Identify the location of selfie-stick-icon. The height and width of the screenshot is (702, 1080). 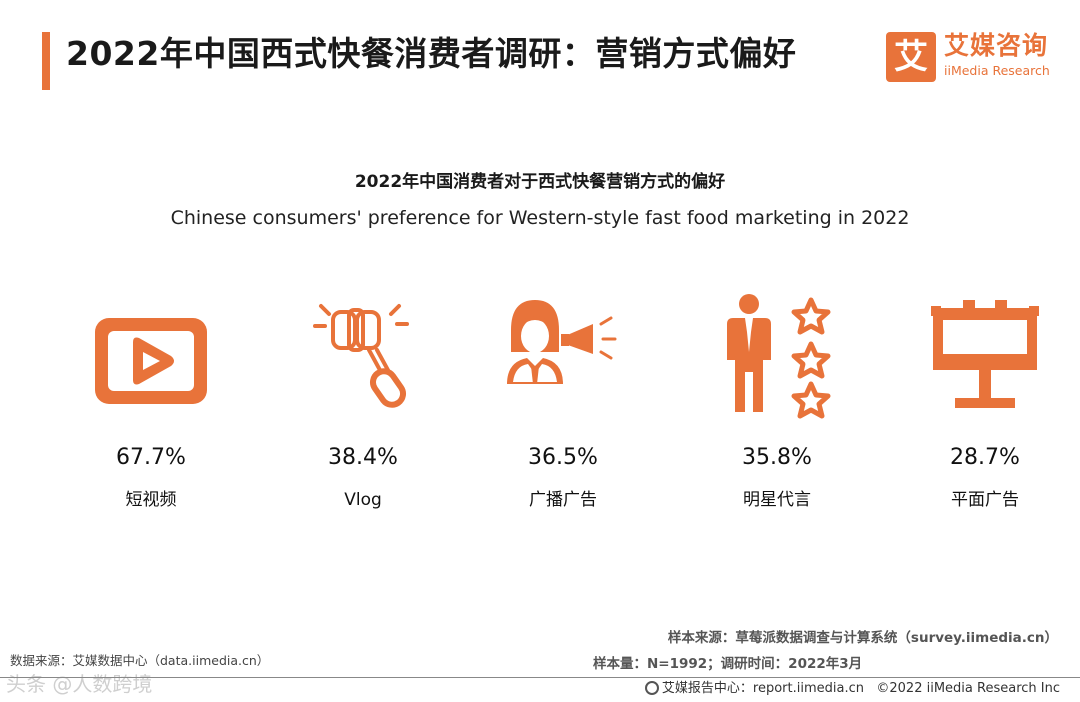
(361, 356).